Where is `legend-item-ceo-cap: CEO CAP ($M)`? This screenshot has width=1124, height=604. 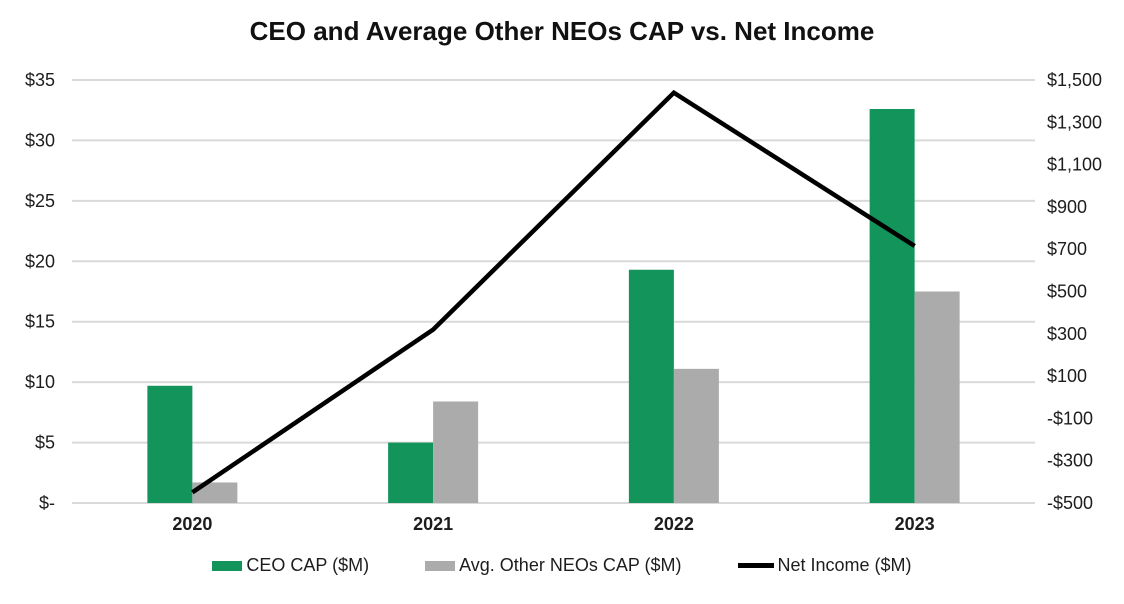
legend-item-ceo-cap: CEO CAP ($M) is located at coordinates (290, 565).